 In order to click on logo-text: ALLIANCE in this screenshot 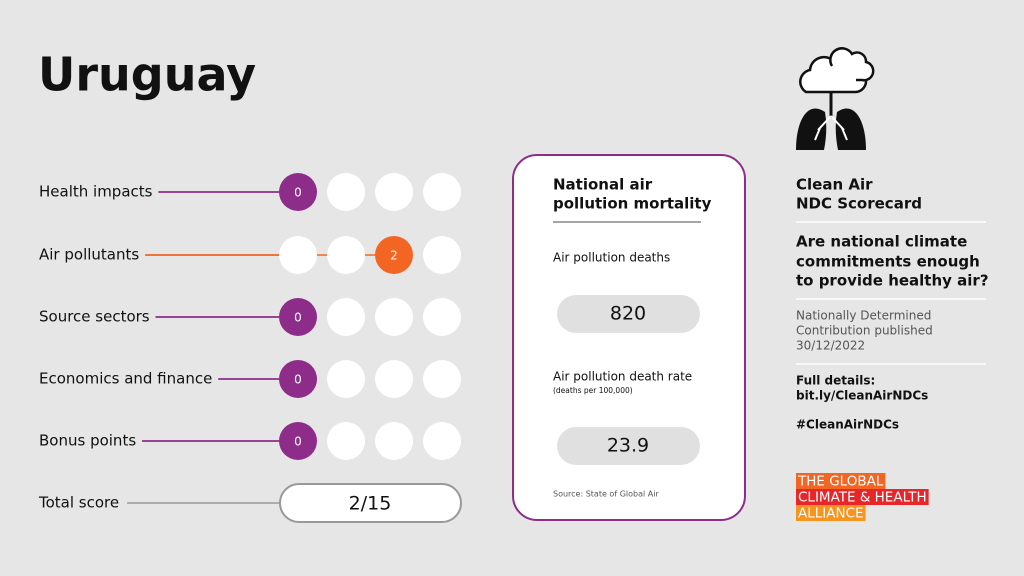, I will do `click(831, 514)`.